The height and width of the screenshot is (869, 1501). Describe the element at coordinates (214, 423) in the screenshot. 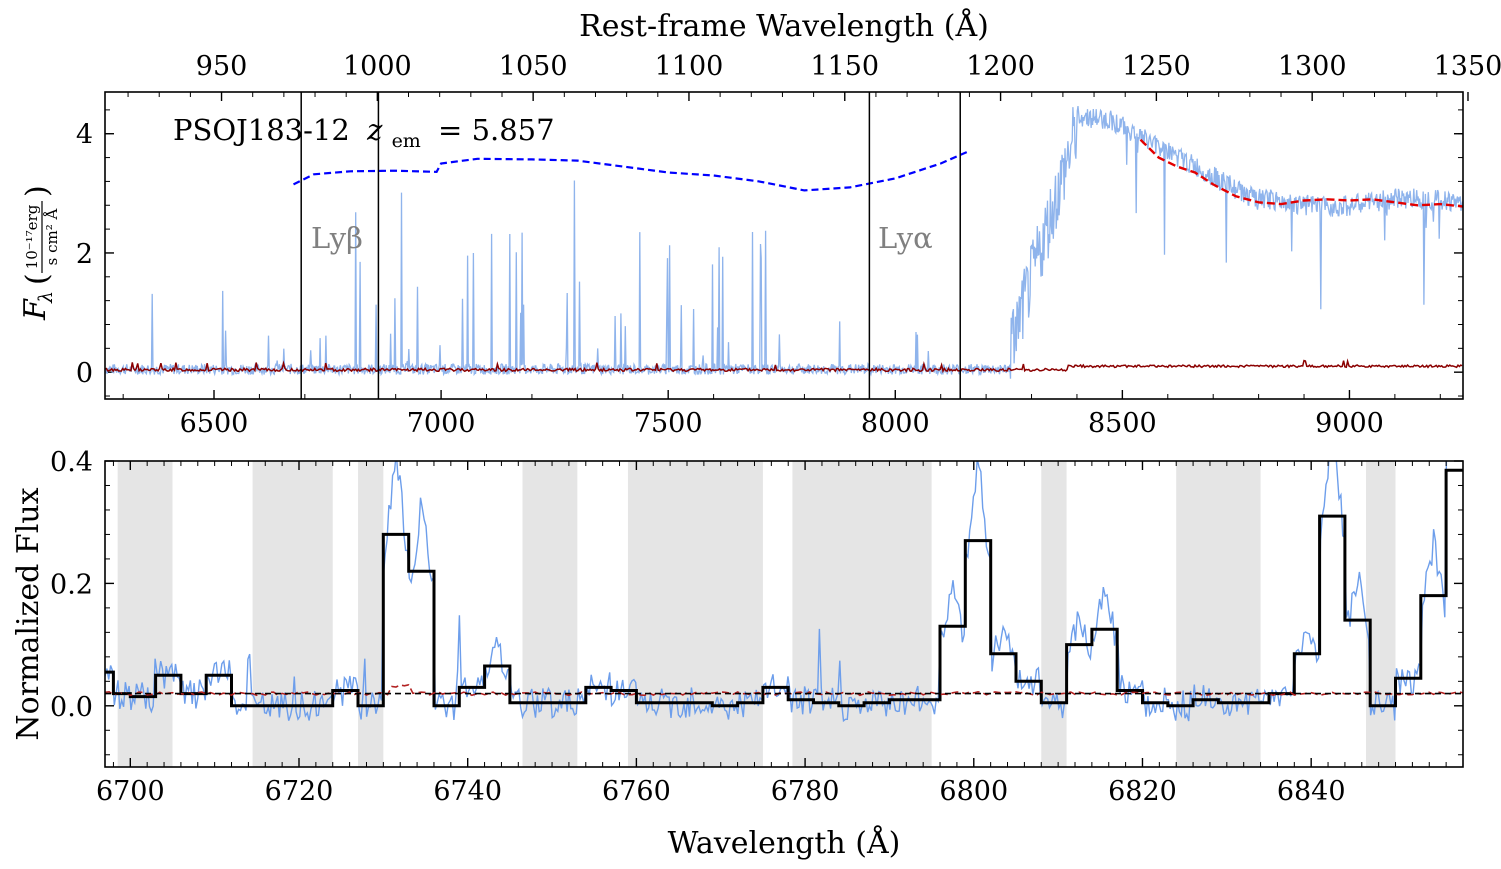

I see `top-x-tick-label: 6500` at that location.